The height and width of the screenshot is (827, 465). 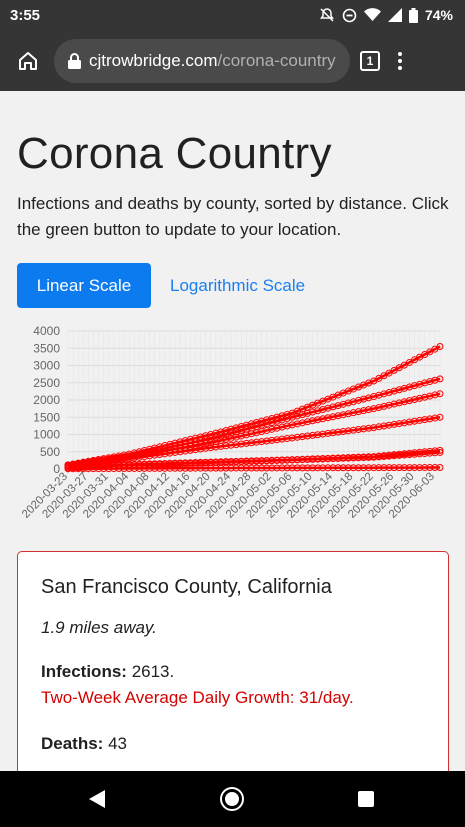 What do you see at coordinates (413, 15) in the screenshot?
I see `battery-icon` at bounding box center [413, 15].